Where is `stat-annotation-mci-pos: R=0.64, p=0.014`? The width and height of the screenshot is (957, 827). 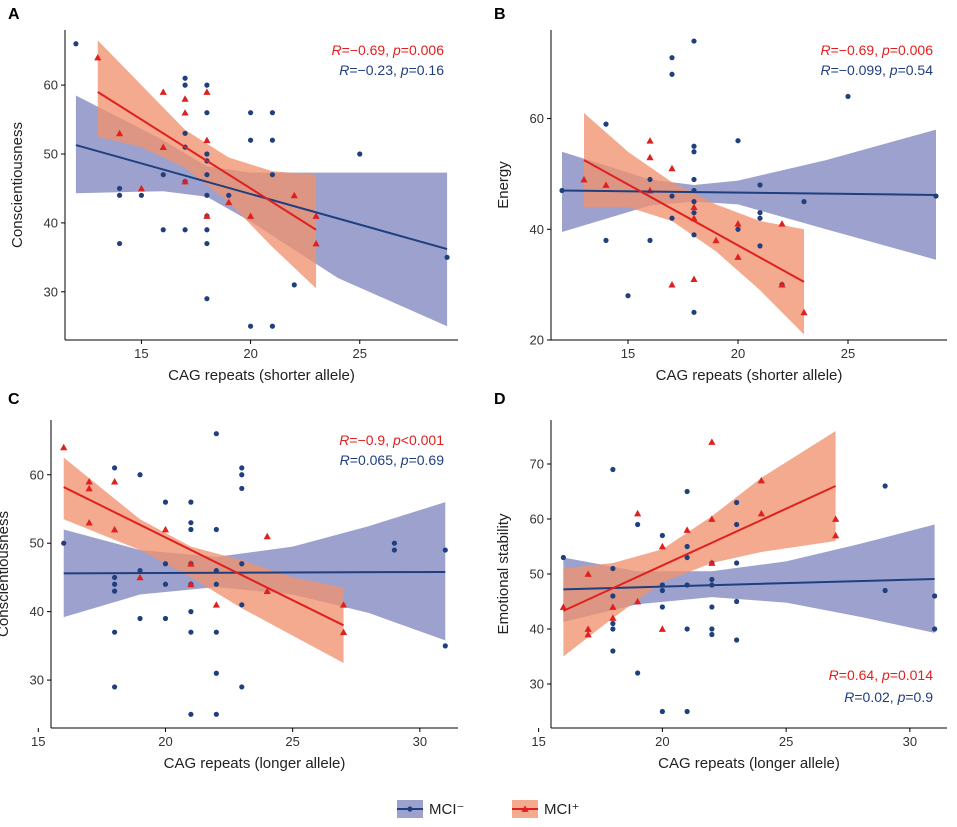 stat-annotation-mci-pos: R=0.64, p=0.014 is located at coordinates (881, 675).